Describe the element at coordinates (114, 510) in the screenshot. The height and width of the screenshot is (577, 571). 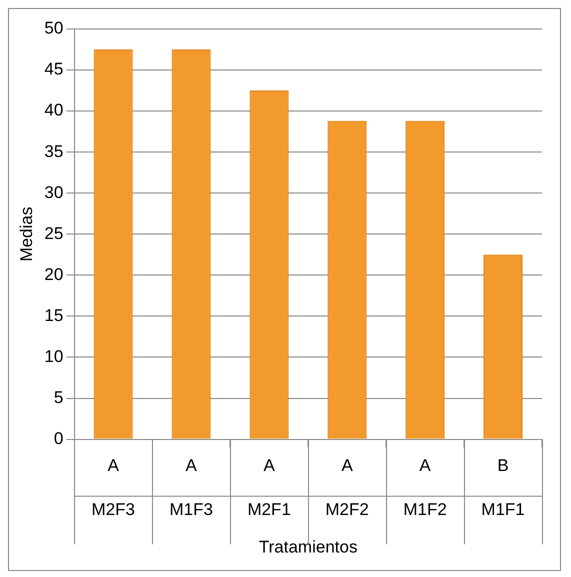
I see `x-tick-label: M2F3` at that location.